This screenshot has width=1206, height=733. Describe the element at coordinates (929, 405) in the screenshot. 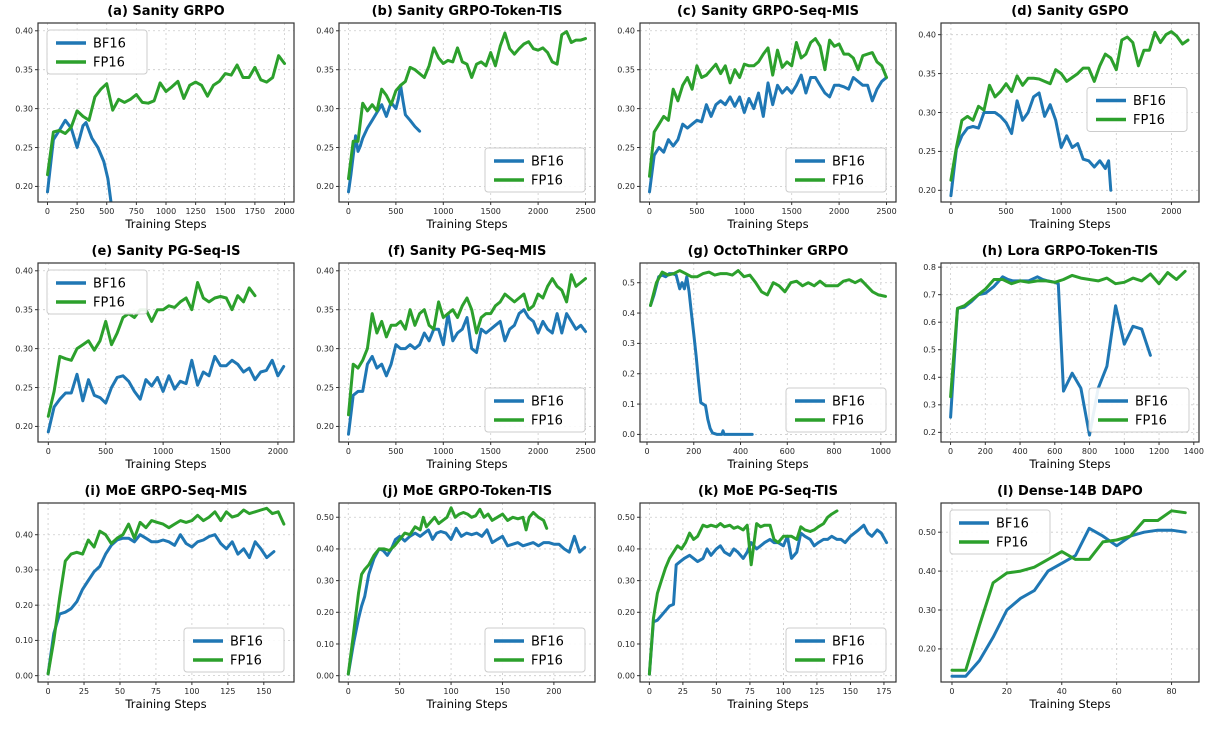

I see `y-tick-label: 0.3` at that location.